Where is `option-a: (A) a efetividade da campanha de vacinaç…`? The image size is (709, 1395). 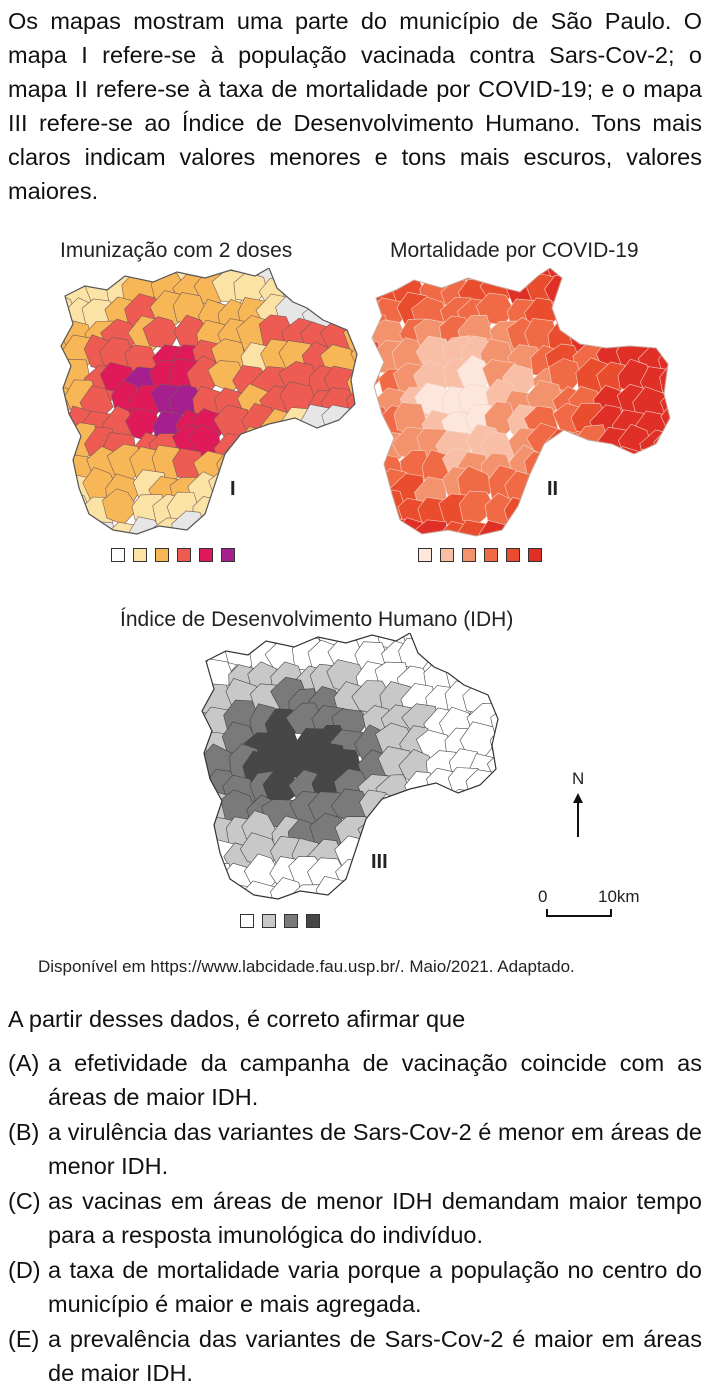 option-a: (A) a efetividade da campanha de vacinaç… is located at coordinates (355, 1080).